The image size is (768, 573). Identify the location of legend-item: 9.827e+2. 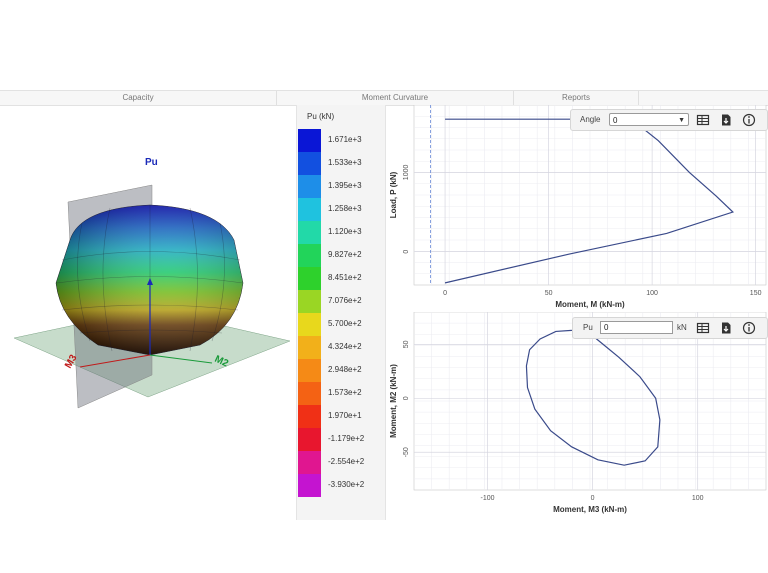
(341, 255).